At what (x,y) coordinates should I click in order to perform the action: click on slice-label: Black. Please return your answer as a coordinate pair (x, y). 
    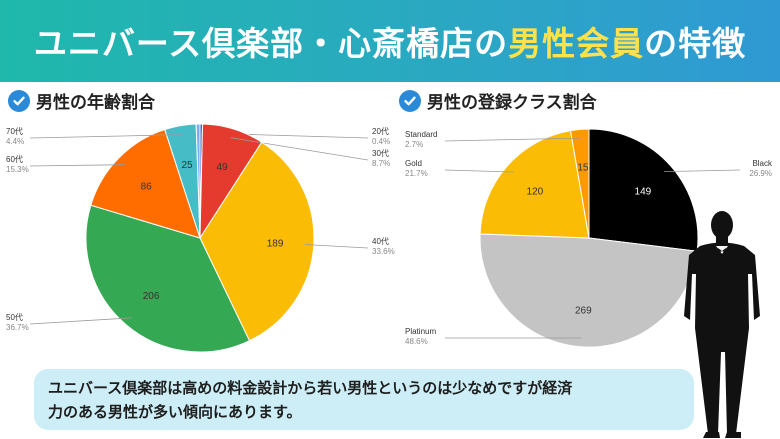
    Looking at the image, I should click on (762, 163).